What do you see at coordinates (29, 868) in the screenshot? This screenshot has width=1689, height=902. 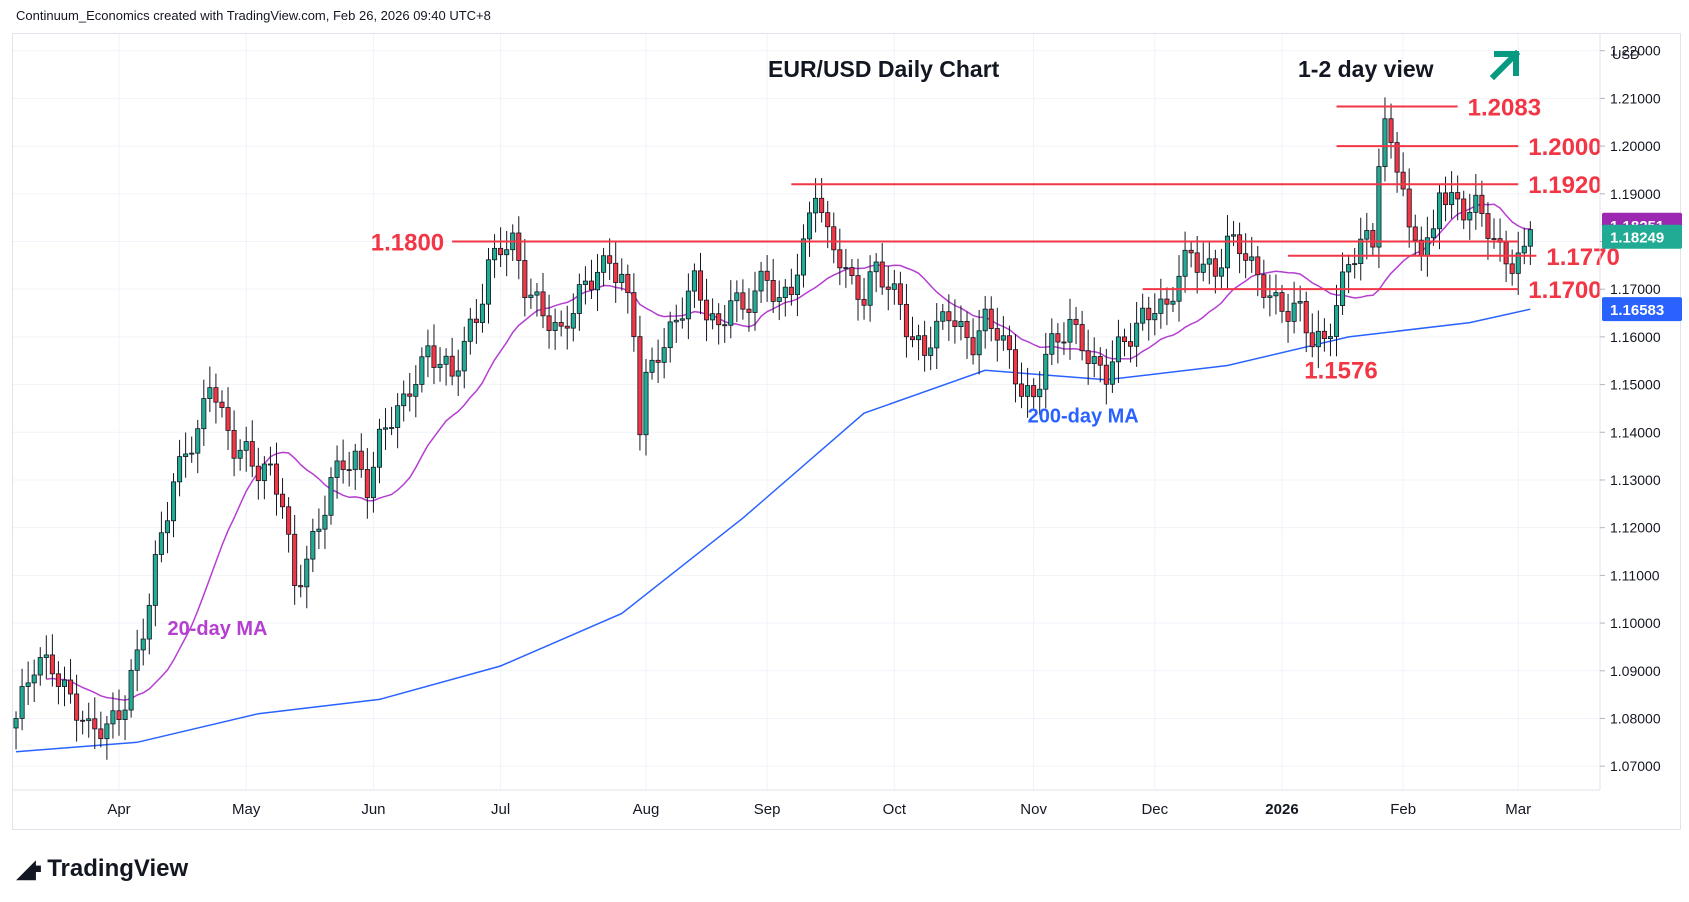 I see `tradingview-logo-icon: ◢▪` at bounding box center [29, 868].